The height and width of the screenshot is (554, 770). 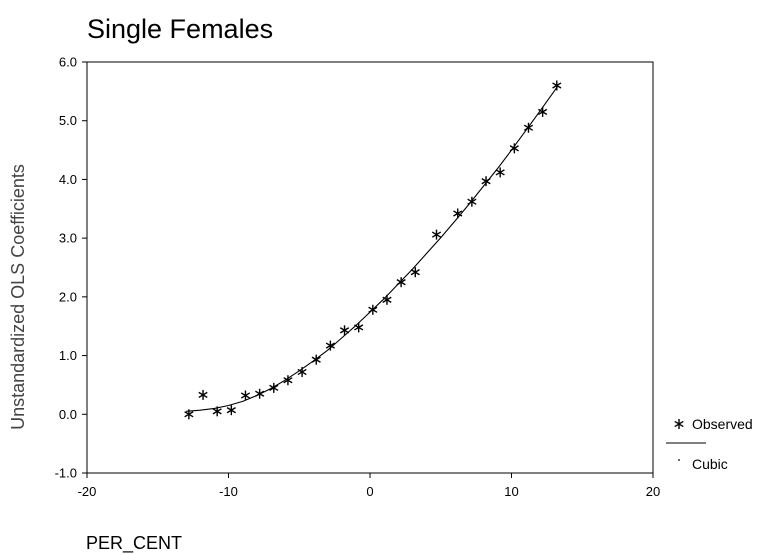 What do you see at coordinates (87, 491) in the screenshot?
I see `x-tick-label: -20` at bounding box center [87, 491].